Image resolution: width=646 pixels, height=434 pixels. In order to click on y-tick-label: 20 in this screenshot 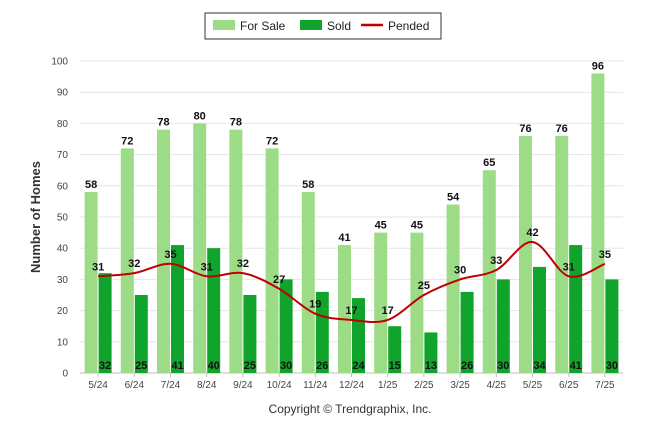, I will do `click(63, 311)`.